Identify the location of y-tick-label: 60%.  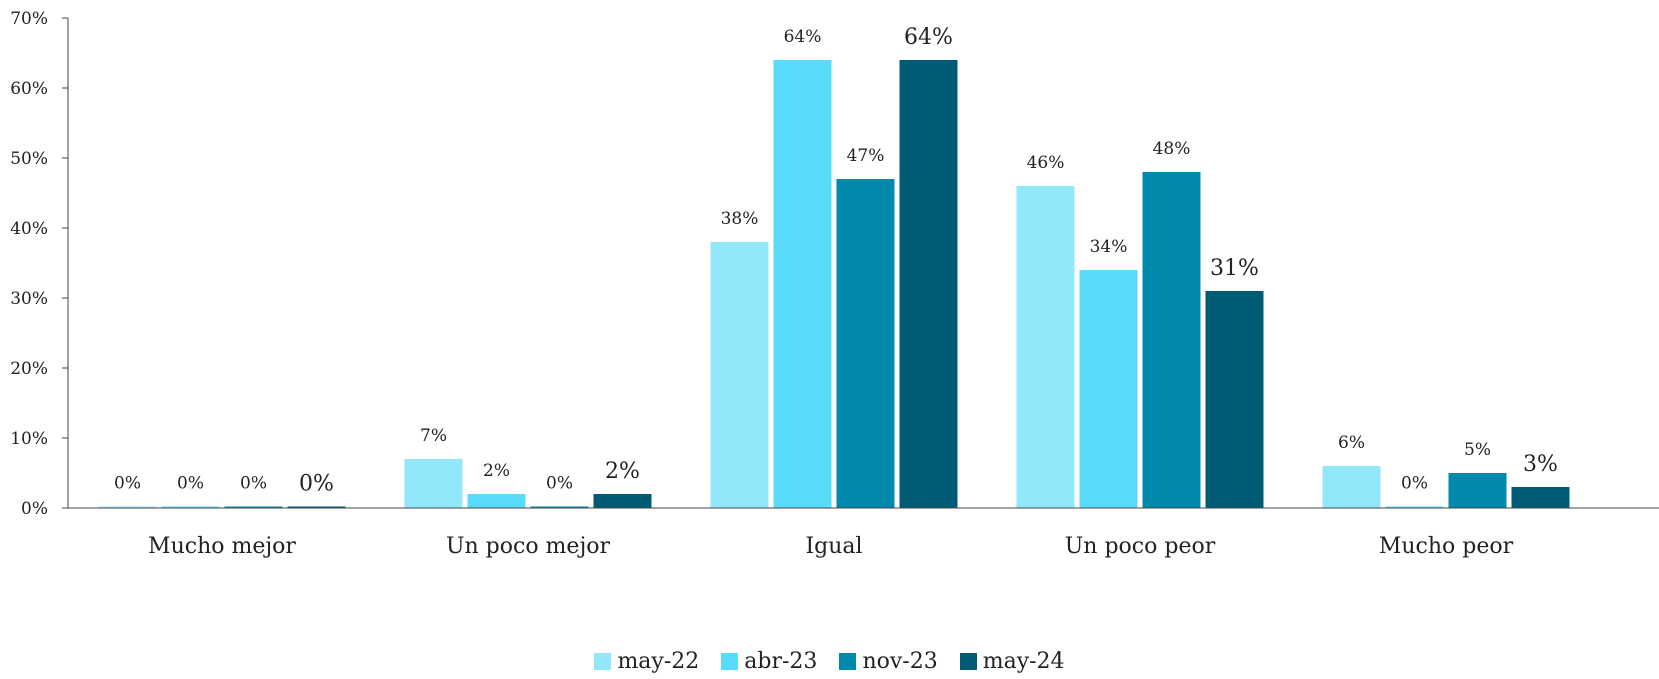
(29, 89).